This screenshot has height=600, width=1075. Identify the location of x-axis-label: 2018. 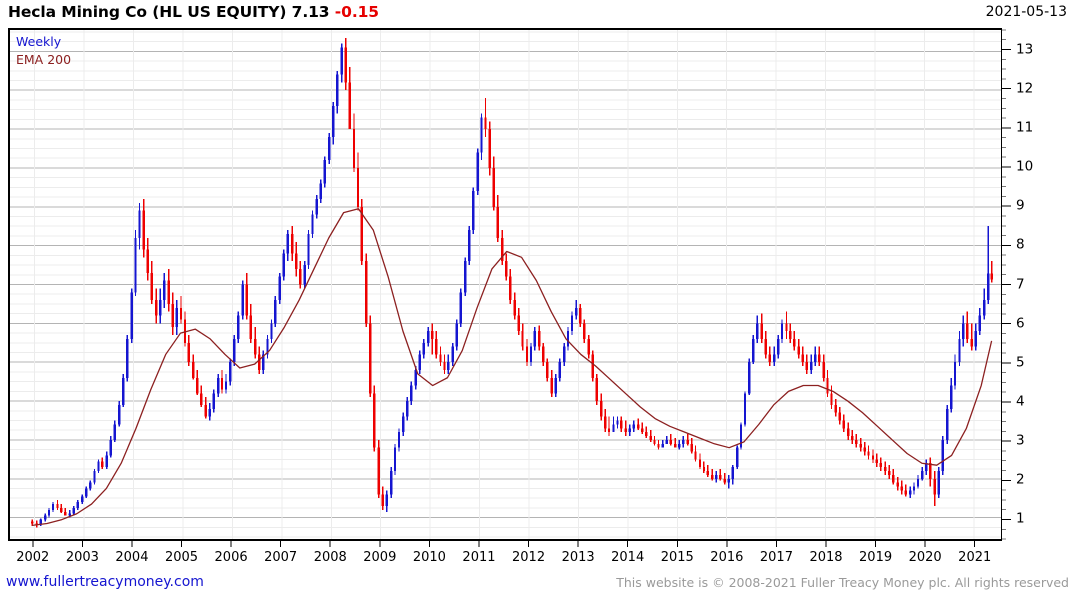
(826, 557).